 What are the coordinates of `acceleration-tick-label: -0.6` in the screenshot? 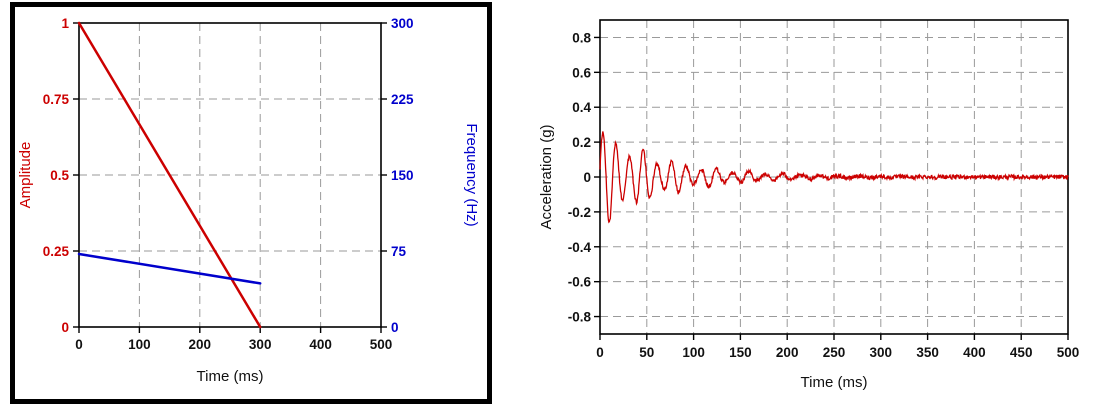 It's located at (580, 282).